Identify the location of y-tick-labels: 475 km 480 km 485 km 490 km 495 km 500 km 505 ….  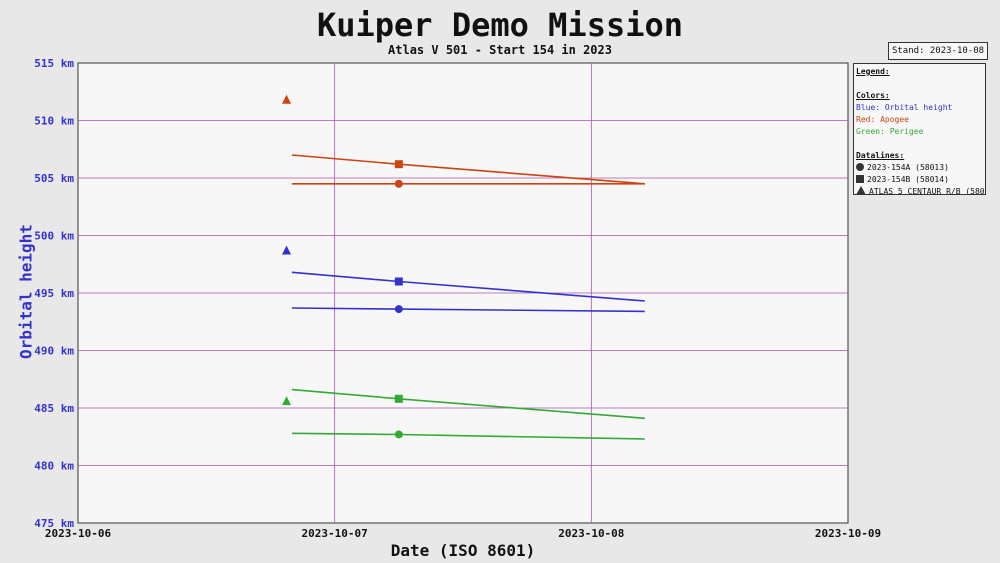
(54, 293).